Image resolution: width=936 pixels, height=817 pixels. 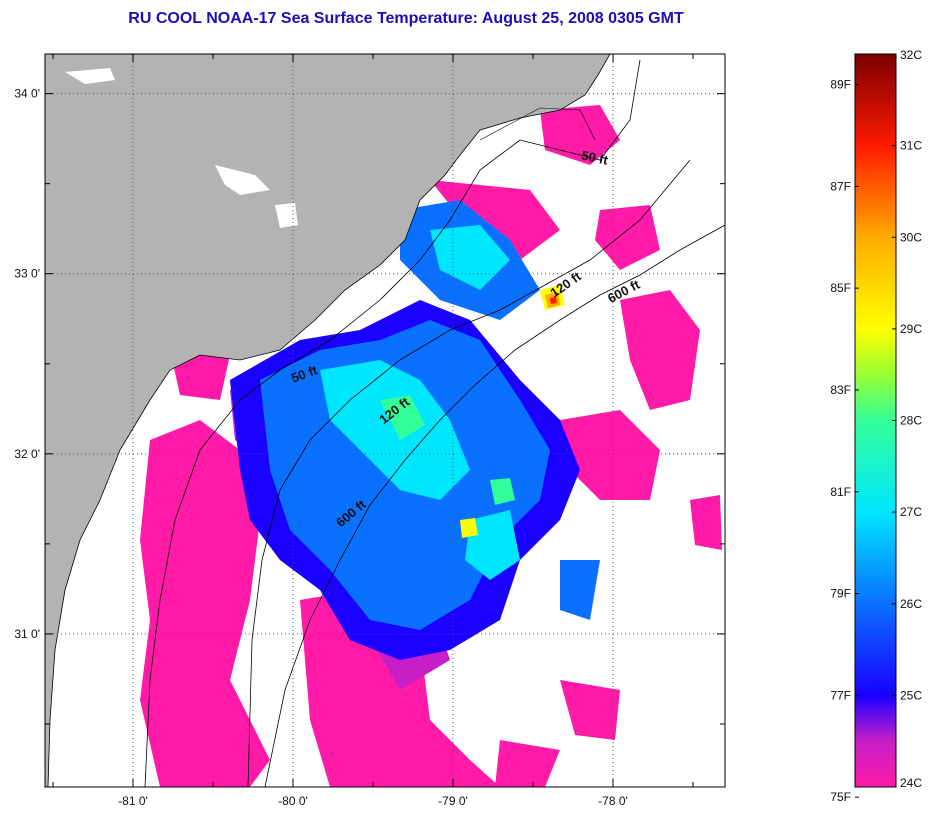 What do you see at coordinates (453, 801) in the screenshot?
I see `lon-tick-label: -79 0'` at bounding box center [453, 801].